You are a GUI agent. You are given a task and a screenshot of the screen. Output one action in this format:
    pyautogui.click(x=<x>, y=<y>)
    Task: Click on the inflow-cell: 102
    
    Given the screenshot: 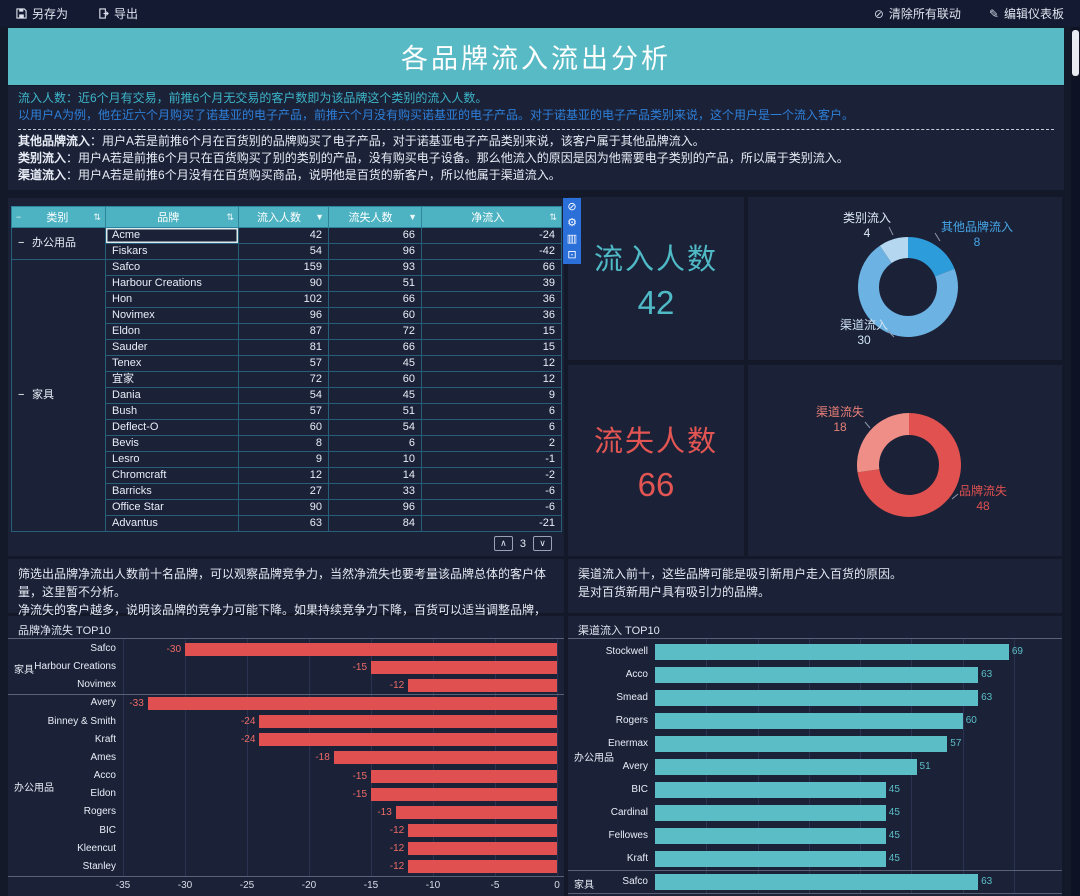 What is the action you would take?
    pyautogui.click(x=283, y=299)
    